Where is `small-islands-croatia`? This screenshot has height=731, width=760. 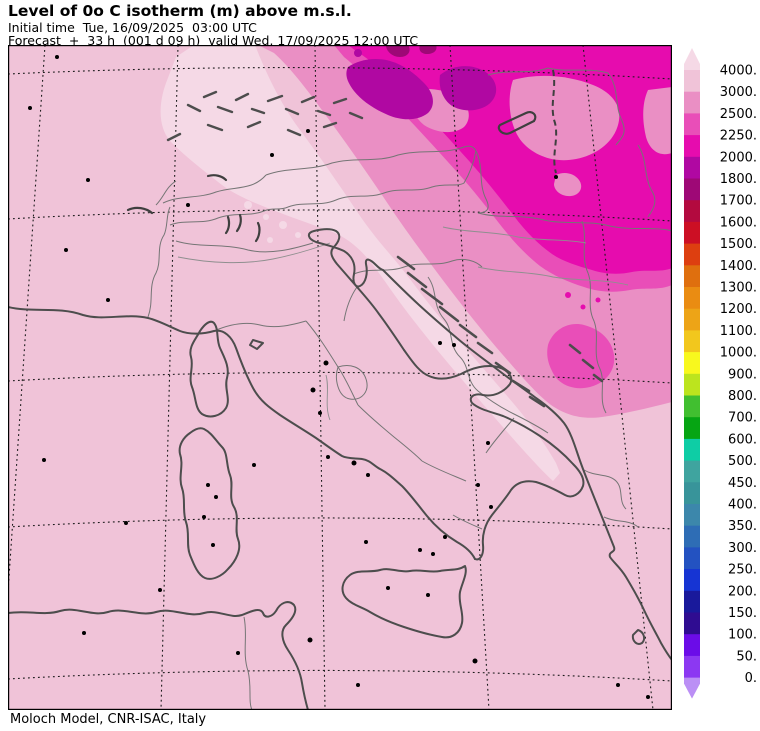
small-islands-croatia is located at coordinates (500, 331).